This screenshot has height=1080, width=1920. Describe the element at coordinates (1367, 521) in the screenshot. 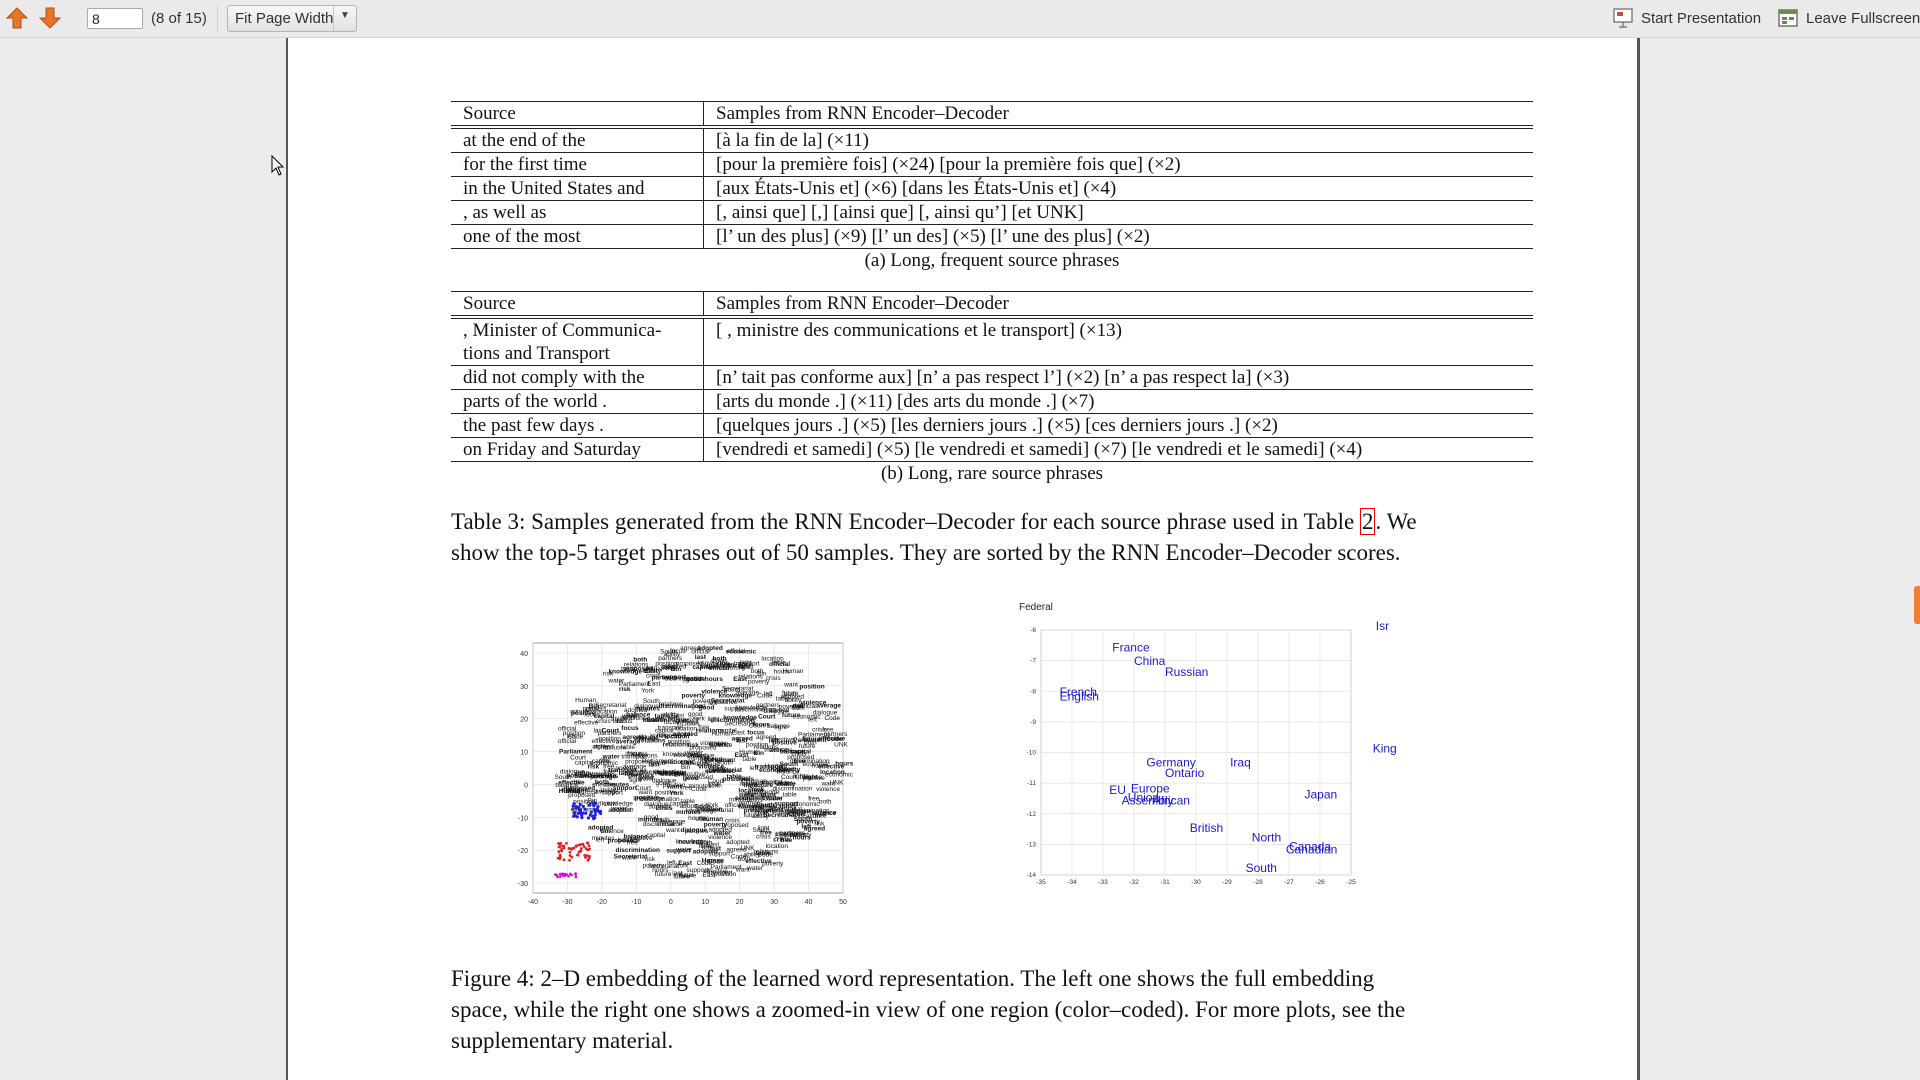

I see `table-ref-link: 2` at that location.